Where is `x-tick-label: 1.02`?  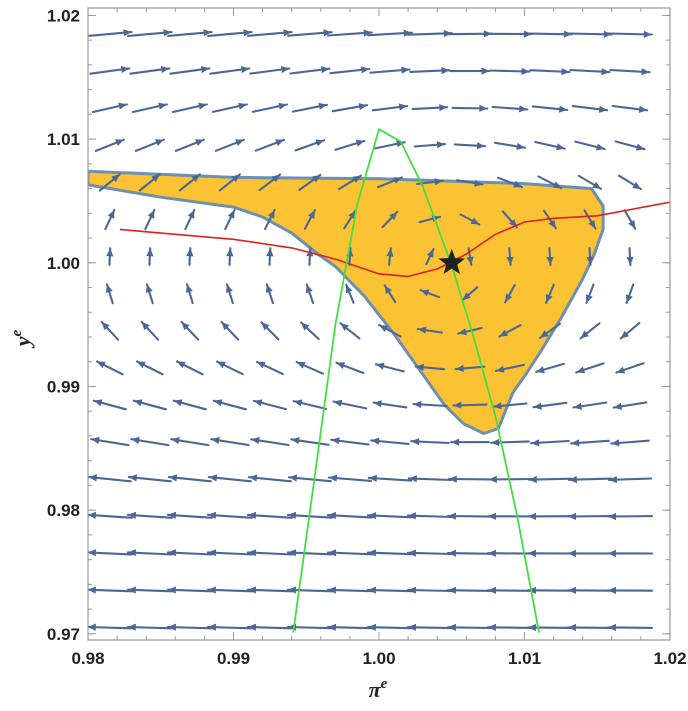
x-tick-label: 1.02 is located at coordinates (669, 658).